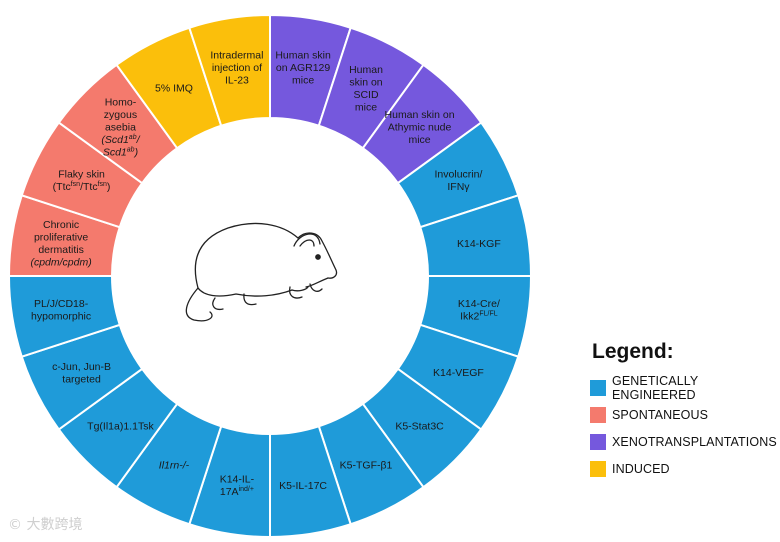 This screenshot has width=780, height=542. What do you see at coordinates (420, 127) in the screenshot?
I see `segment-label: Human skin on Athymic nude mice` at bounding box center [420, 127].